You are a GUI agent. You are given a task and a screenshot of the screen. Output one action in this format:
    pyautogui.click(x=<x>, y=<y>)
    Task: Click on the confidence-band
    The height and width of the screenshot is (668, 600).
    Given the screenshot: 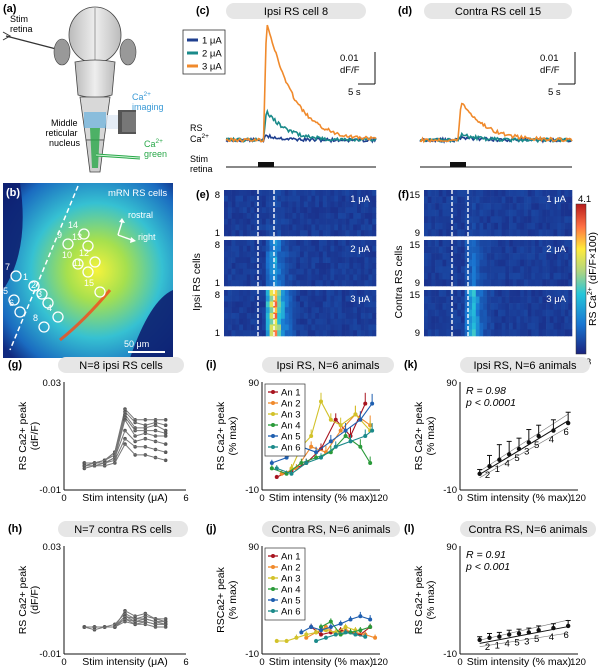 What is the action you would take?
    pyautogui.click(x=524, y=639)
    